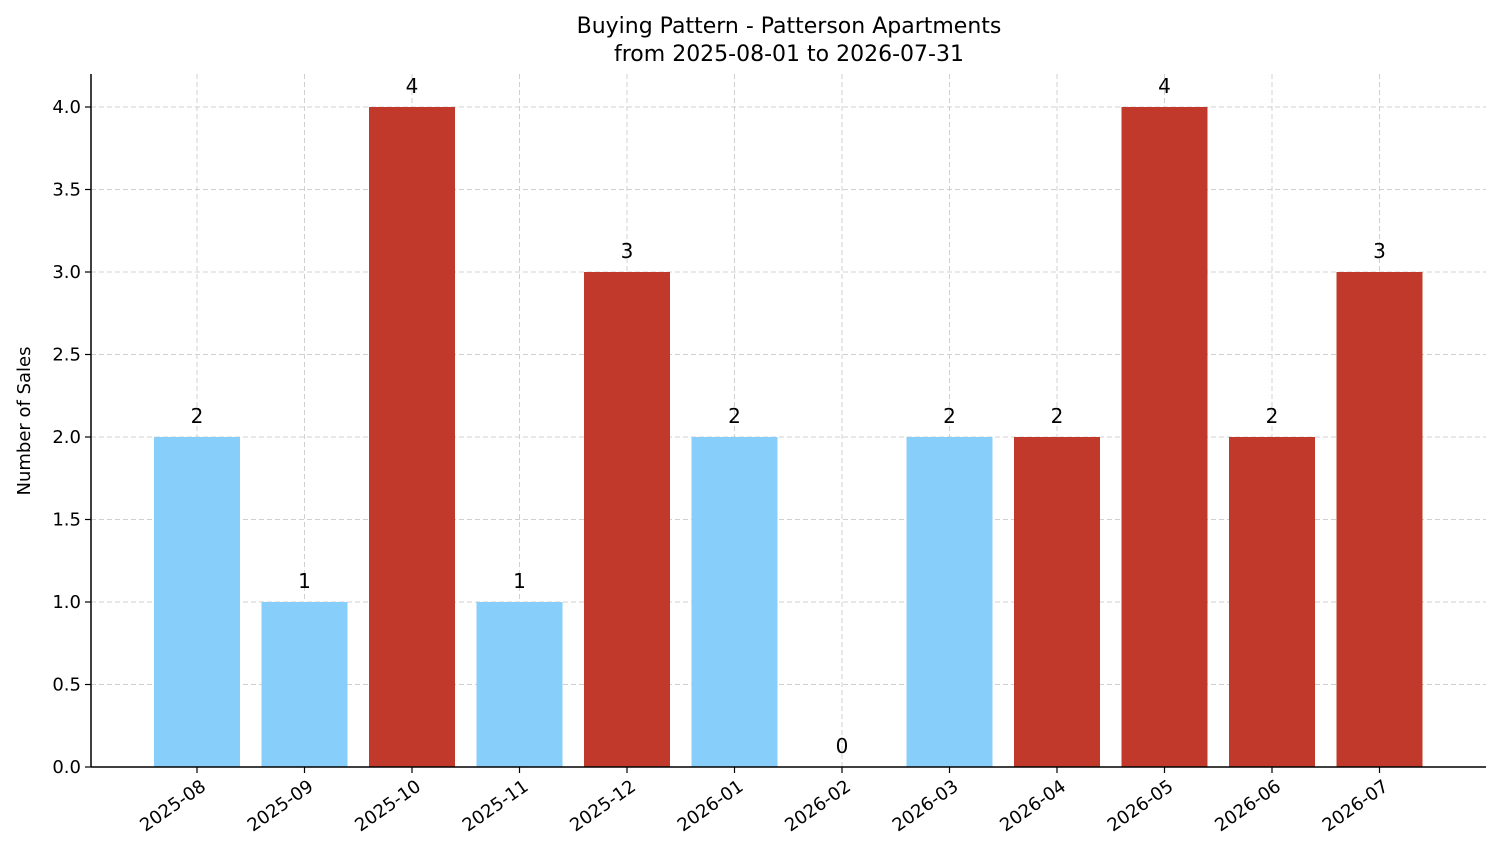 Image resolution: width=1501 pixels, height=863 pixels. What do you see at coordinates (818, 806) in the screenshot?
I see `x-tick-label: 2026-02` at bounding box center [818, 806].